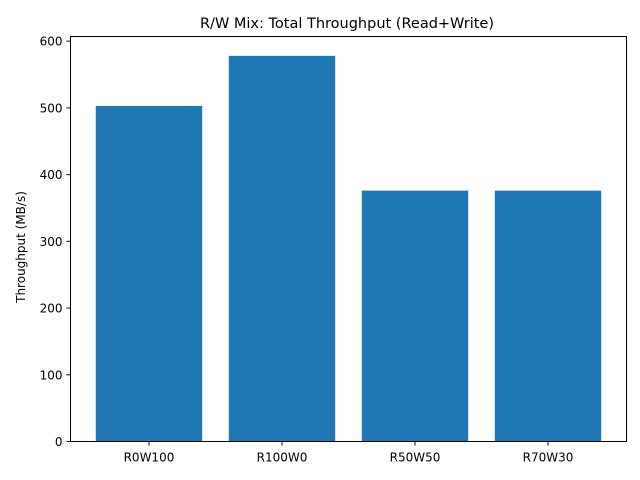  What do you see at coordinates (51, 242) in the screenshot?
I see `y-tick-label: 300` at bounding box center [51, 242].